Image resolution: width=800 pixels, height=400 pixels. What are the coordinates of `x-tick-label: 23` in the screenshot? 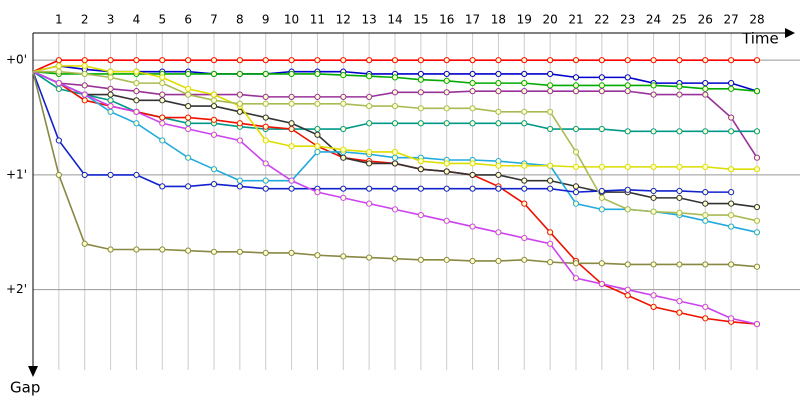 It's located at (627, 20).